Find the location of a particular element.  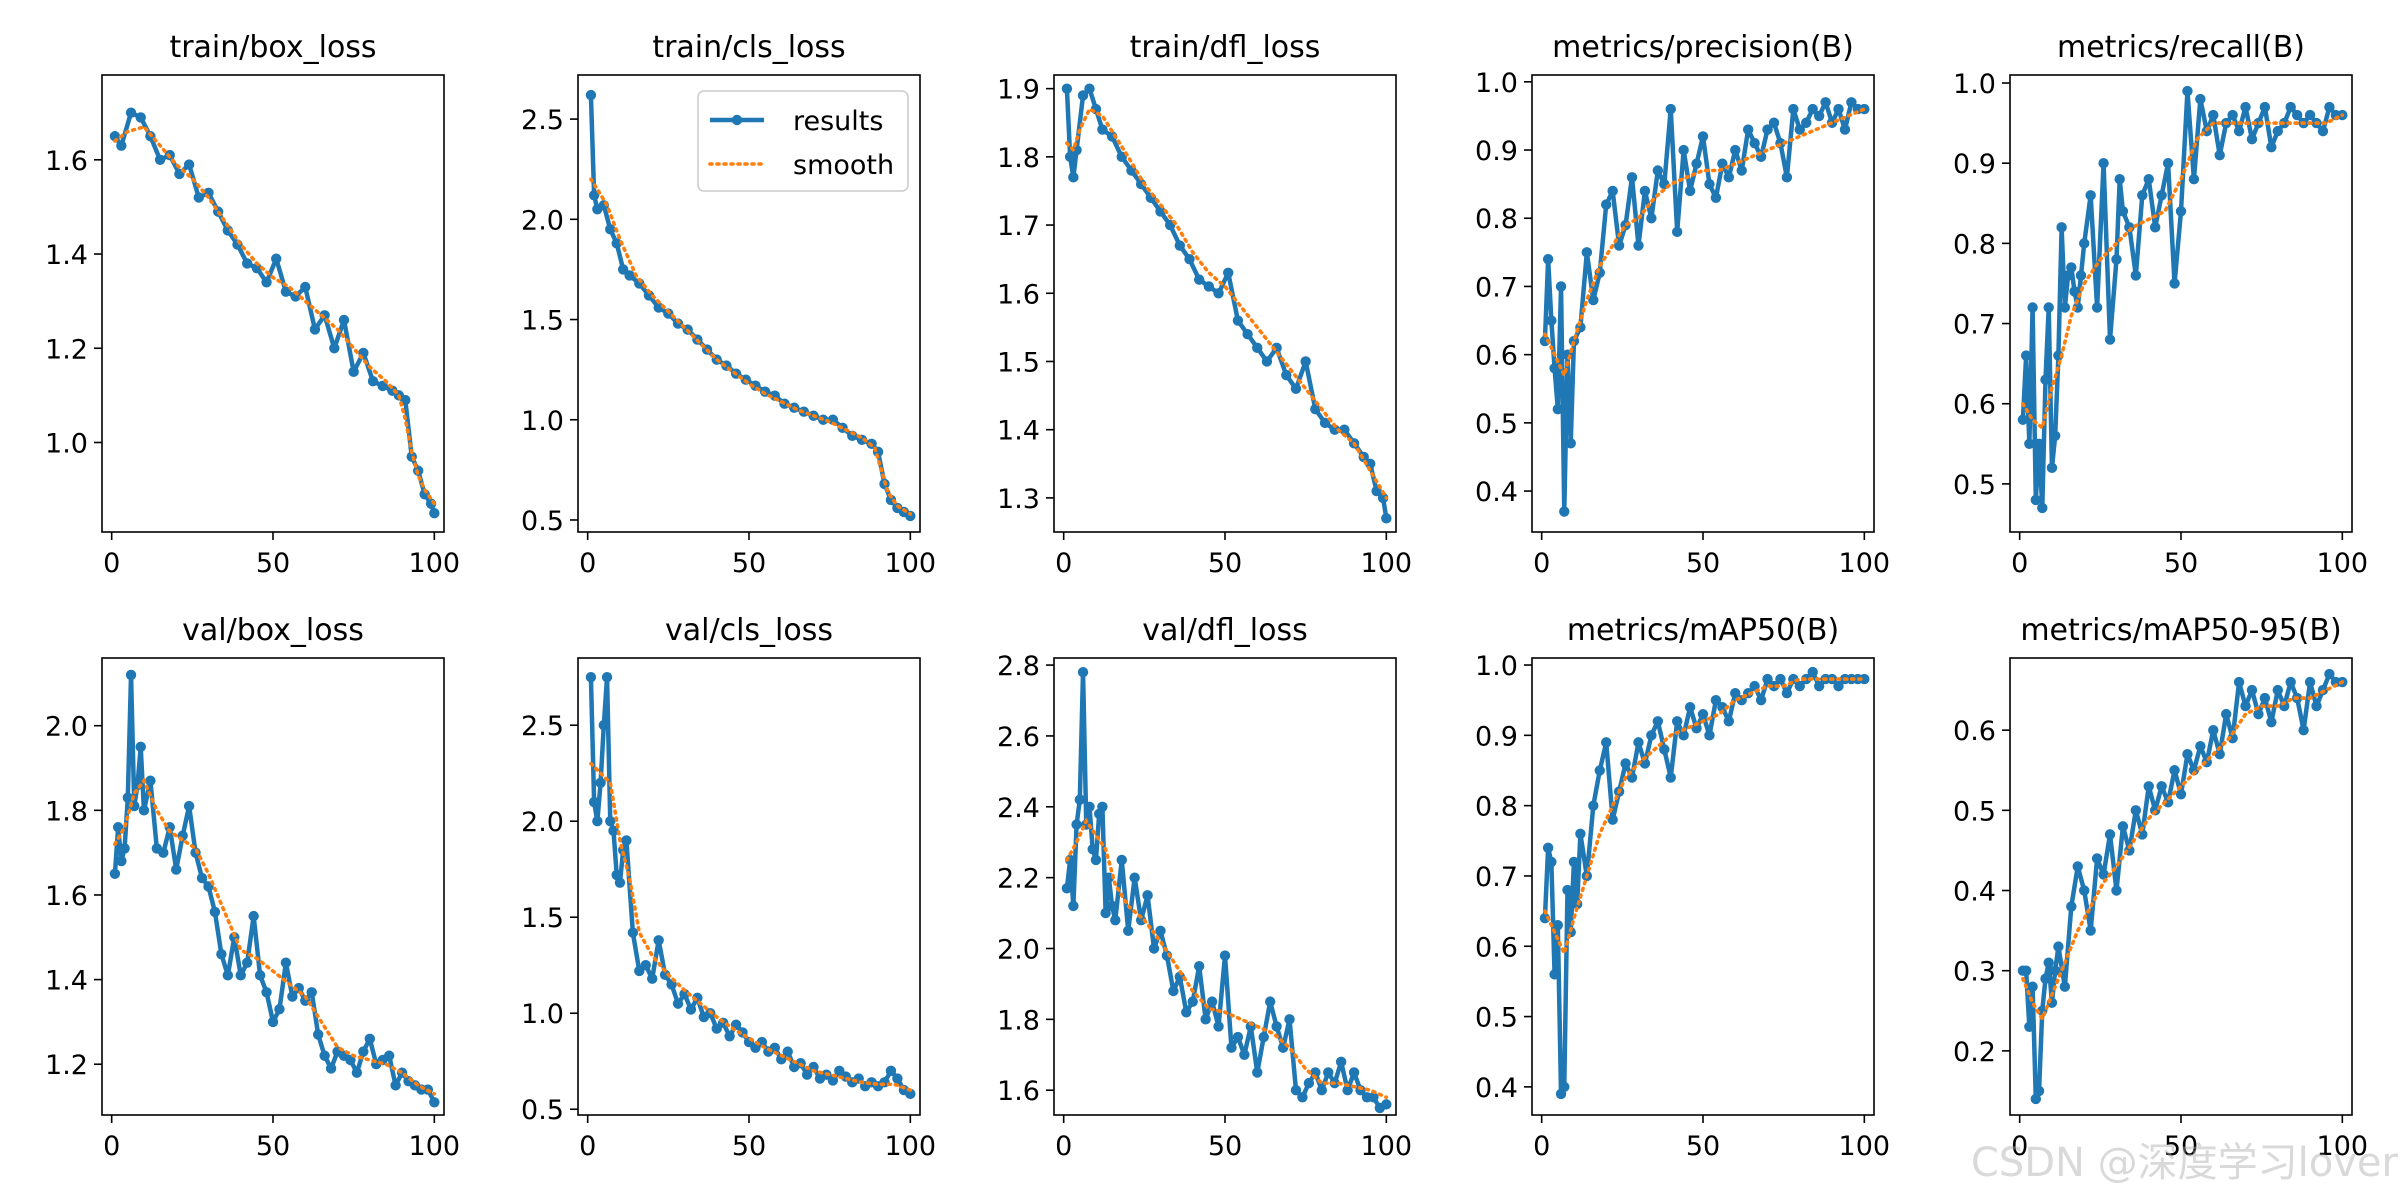

subplot-train-box-loss: train/box_loss 0 50 100 1.0 1.2 1.4 1.6 is located at coordinates (252, 304).